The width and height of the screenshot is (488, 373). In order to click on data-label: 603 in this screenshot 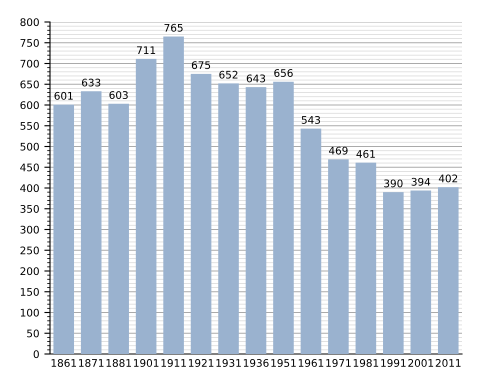, I will do `click(118, 95)`.